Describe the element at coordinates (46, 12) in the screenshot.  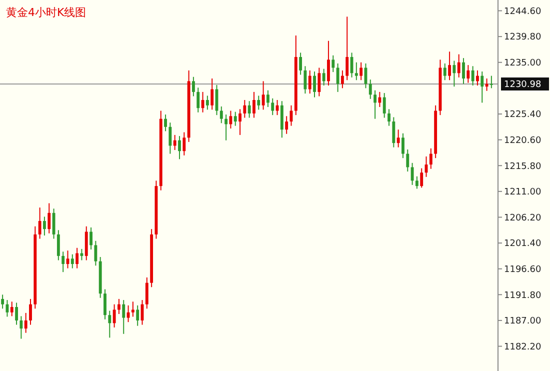
I see `text: 黄金4小时K线图` at that location.